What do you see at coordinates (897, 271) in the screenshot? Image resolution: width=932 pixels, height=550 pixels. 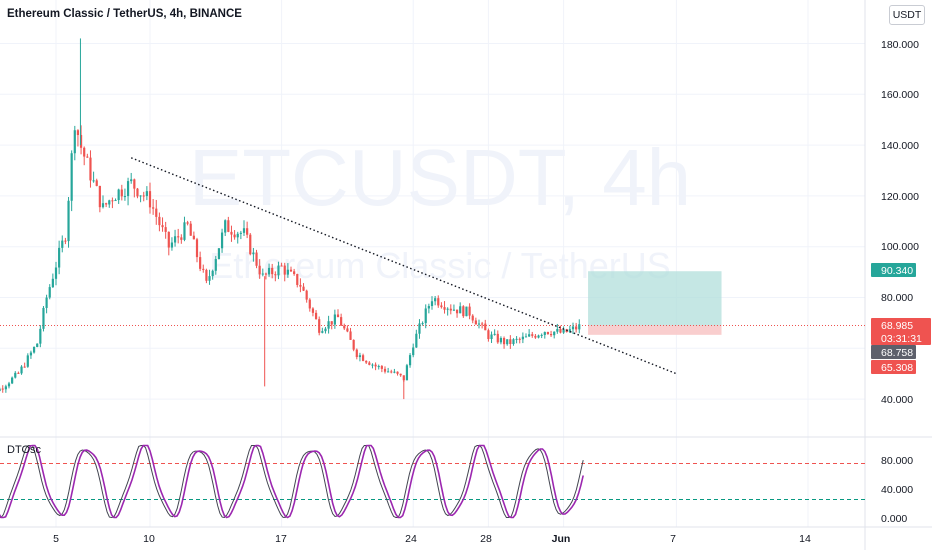 I see `target-price-text: 90.340` at bounding box center [897, 271].